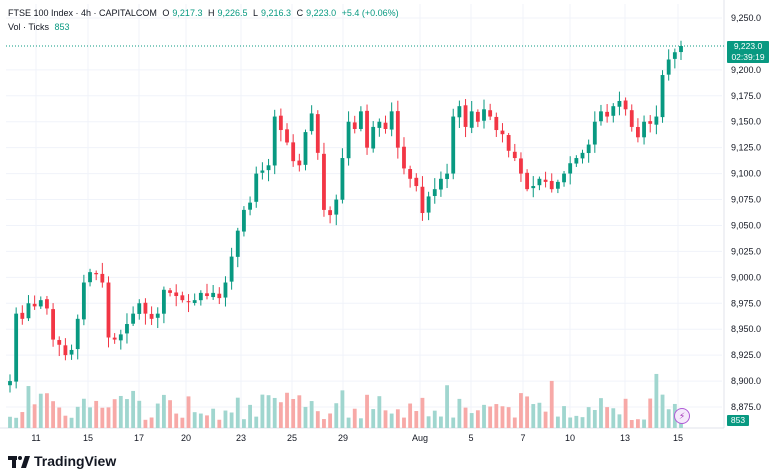  What do you see at coordinates (625, 438) in the screenshot?
I see `time-tick-label: 13` at bounding box center [625, 438].